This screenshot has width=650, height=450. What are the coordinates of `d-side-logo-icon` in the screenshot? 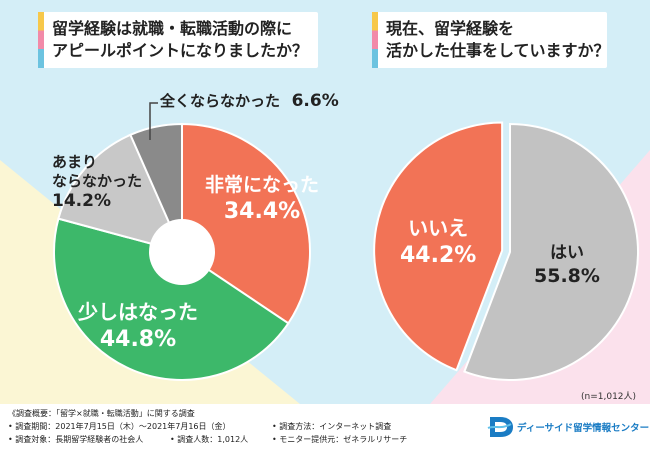 It's located at (500, 427).